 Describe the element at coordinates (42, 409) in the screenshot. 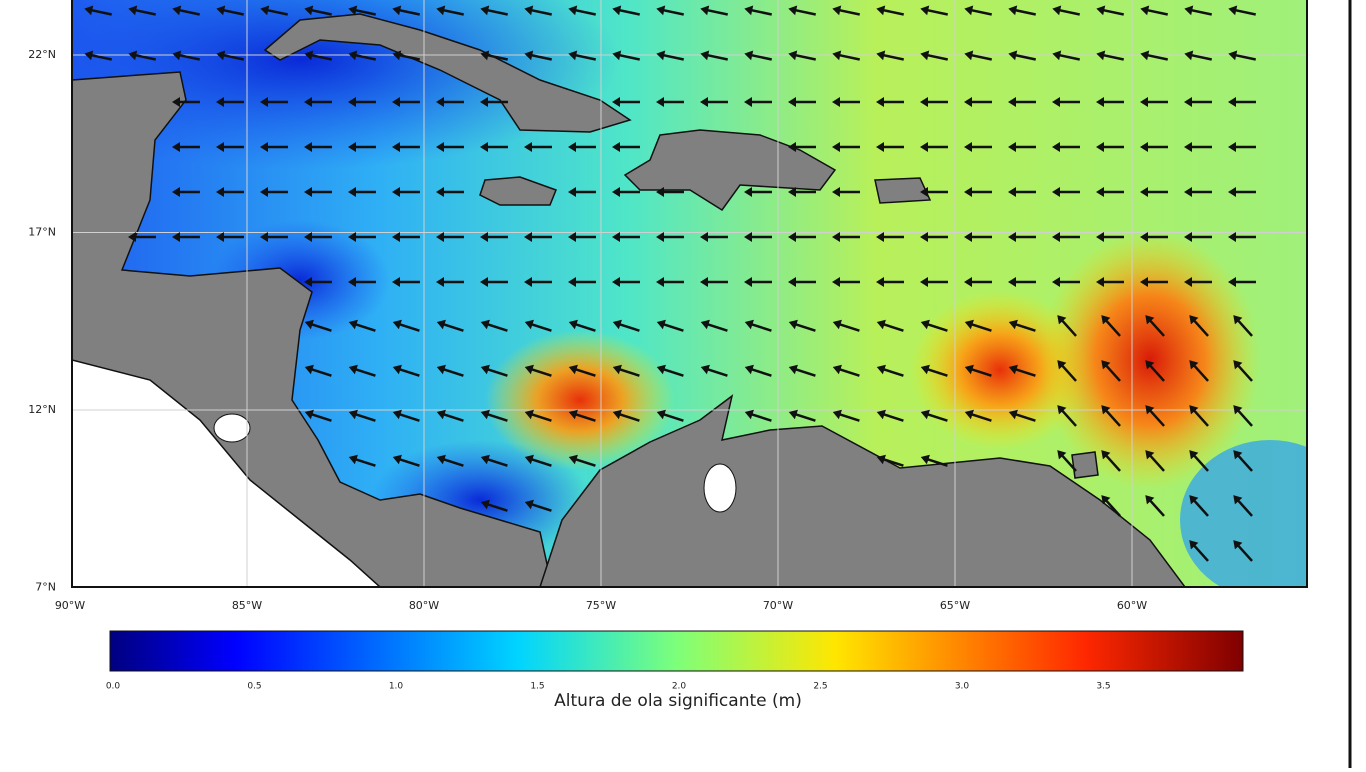

I see `lat-label: 12°N` at that location.